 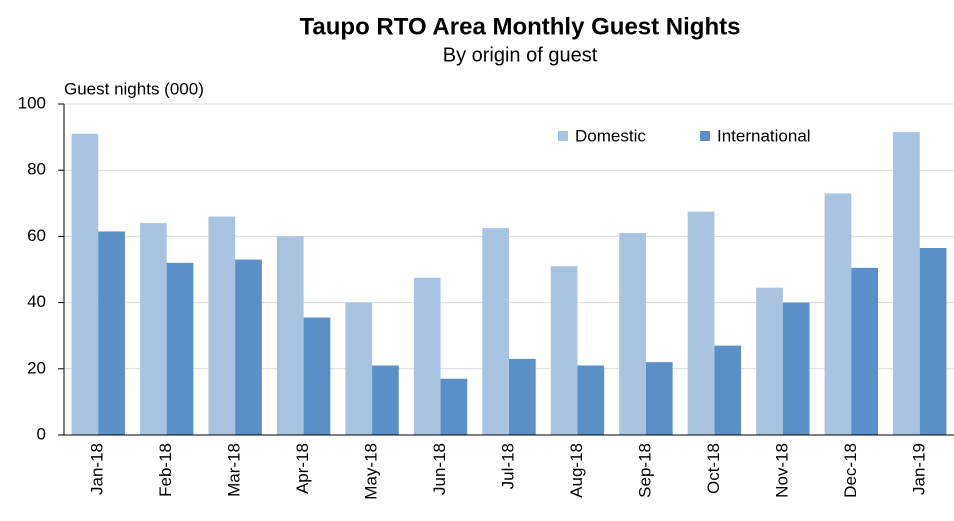 What do you see at coordinates (576, 470) in the screenshot?
I see `x-tick-label: Aug-18` at bounding box center [576, 470].